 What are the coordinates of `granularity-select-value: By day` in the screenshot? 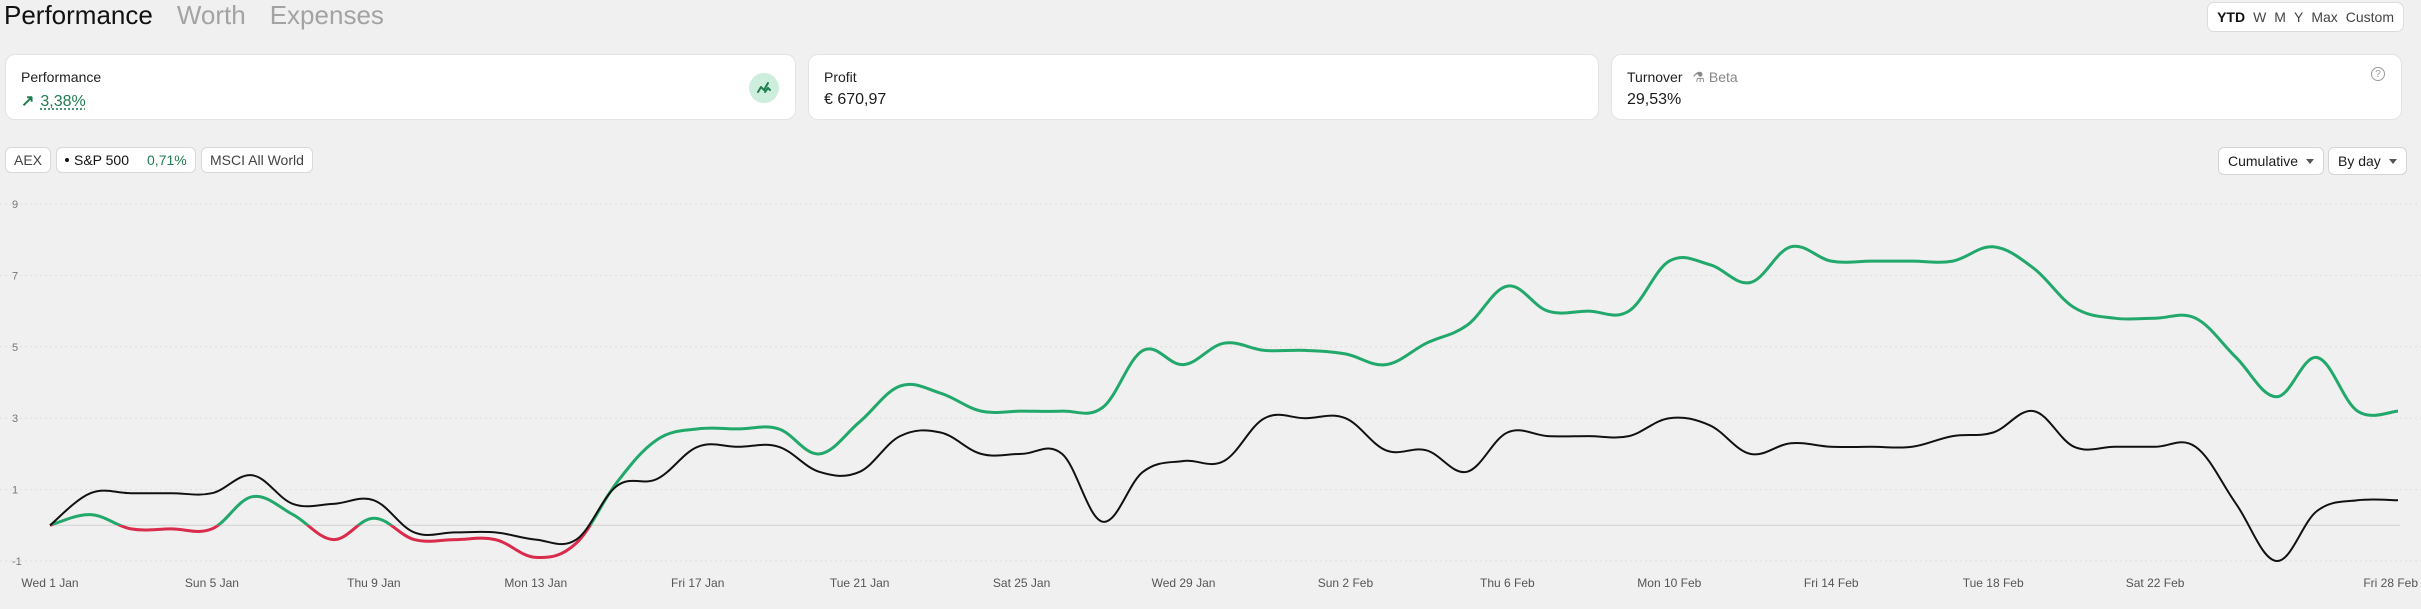 It's located at (2359, 161).